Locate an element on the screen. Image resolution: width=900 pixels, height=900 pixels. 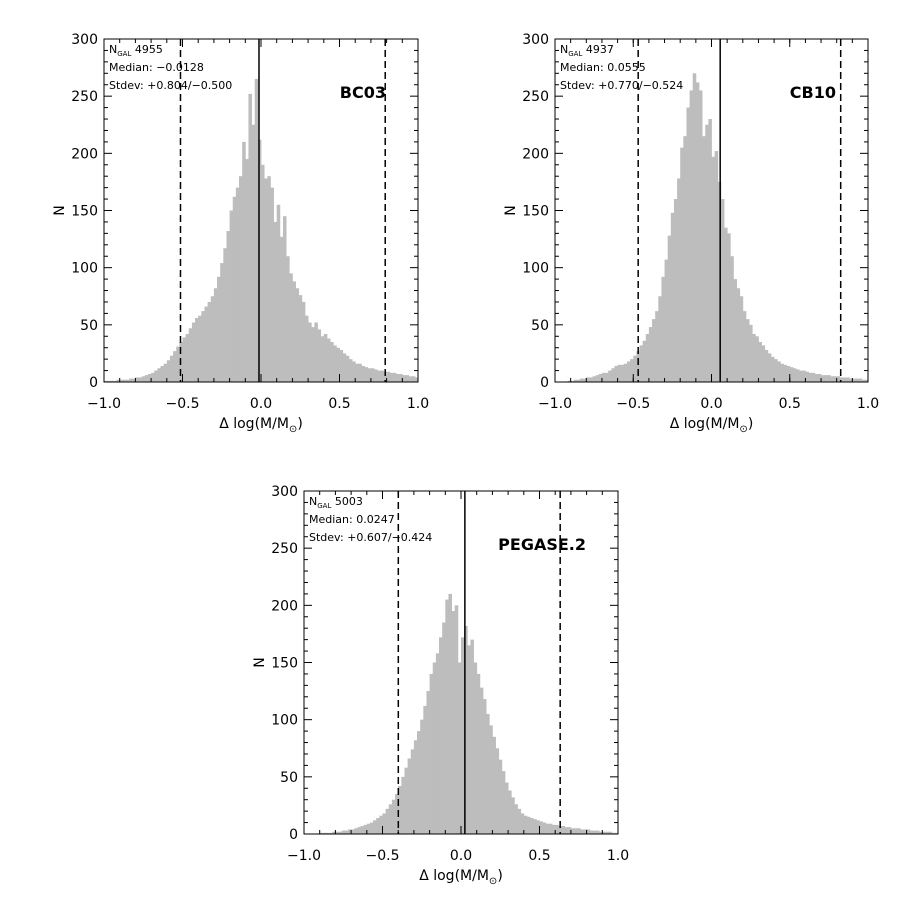
x-tick-label: −0.5 is located at coordinates (183, 404).